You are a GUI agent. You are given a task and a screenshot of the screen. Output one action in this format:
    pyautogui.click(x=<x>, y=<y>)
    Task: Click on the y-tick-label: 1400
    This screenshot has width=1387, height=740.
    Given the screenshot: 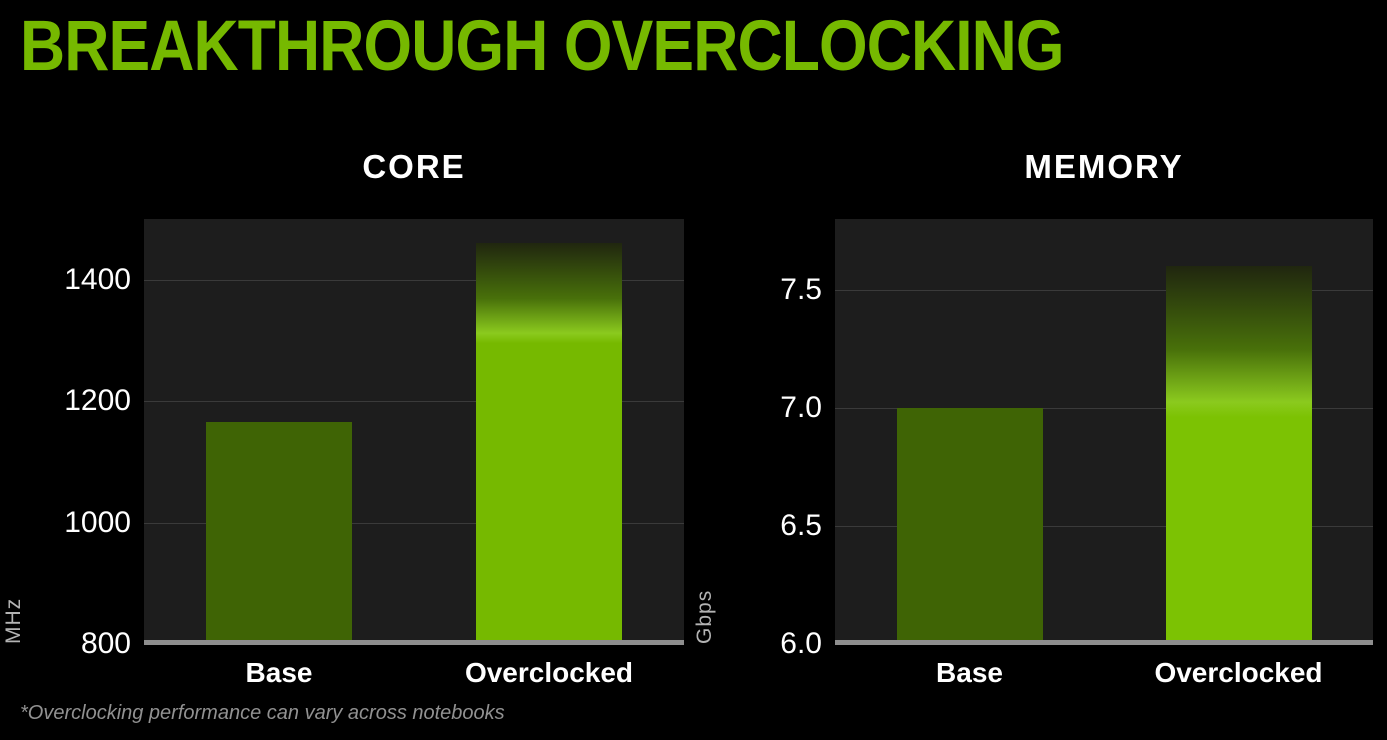 What is the action you would take?
    pyautogui.click(x=97, y=279)
    